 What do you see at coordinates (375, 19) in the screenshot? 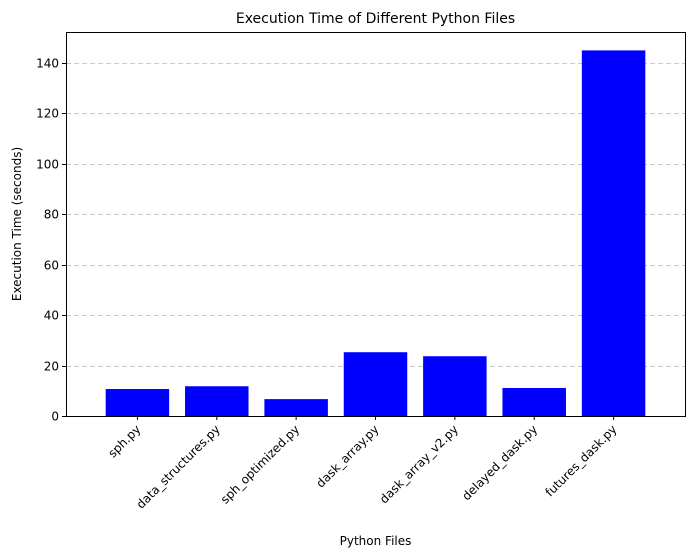
I see `chart-title: Execution Time of Different Python Files` at bounding box center [375, 19].